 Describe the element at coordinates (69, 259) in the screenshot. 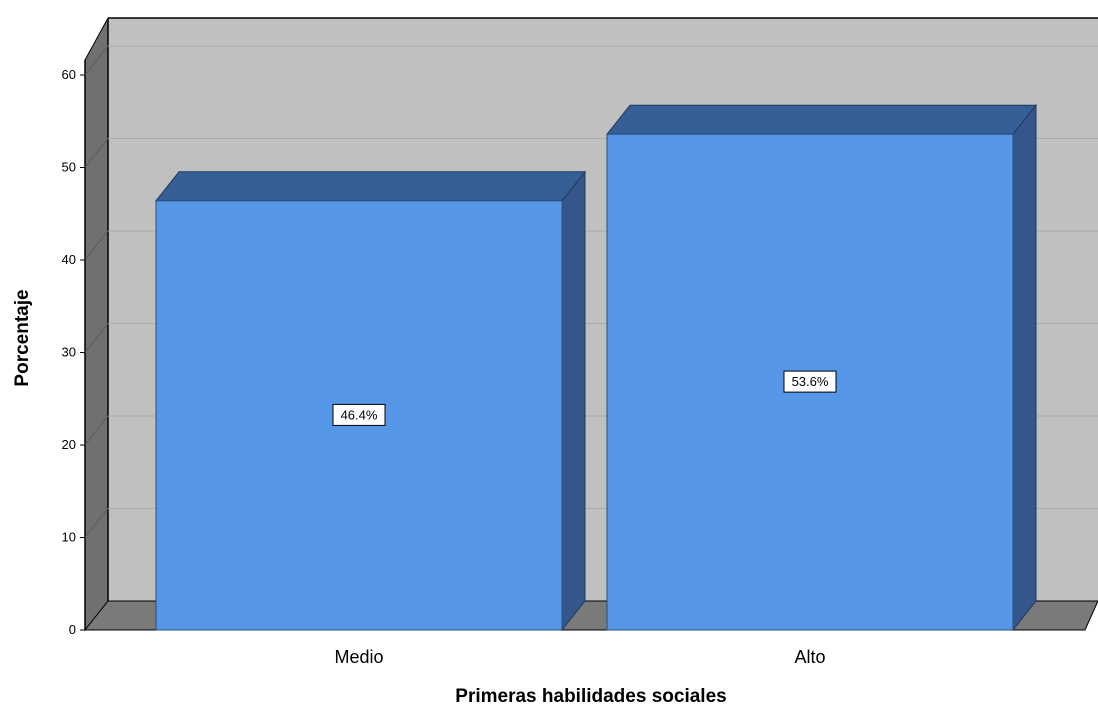

I see `y-tick-label: 40` at that location.